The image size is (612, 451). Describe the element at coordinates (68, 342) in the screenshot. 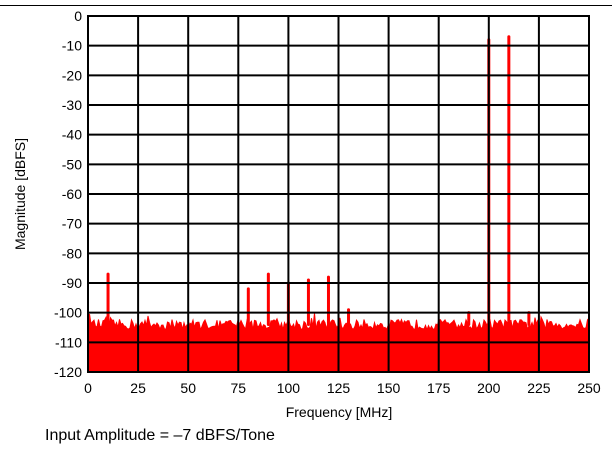

I see `y-tick-label-11: -110` at that location.